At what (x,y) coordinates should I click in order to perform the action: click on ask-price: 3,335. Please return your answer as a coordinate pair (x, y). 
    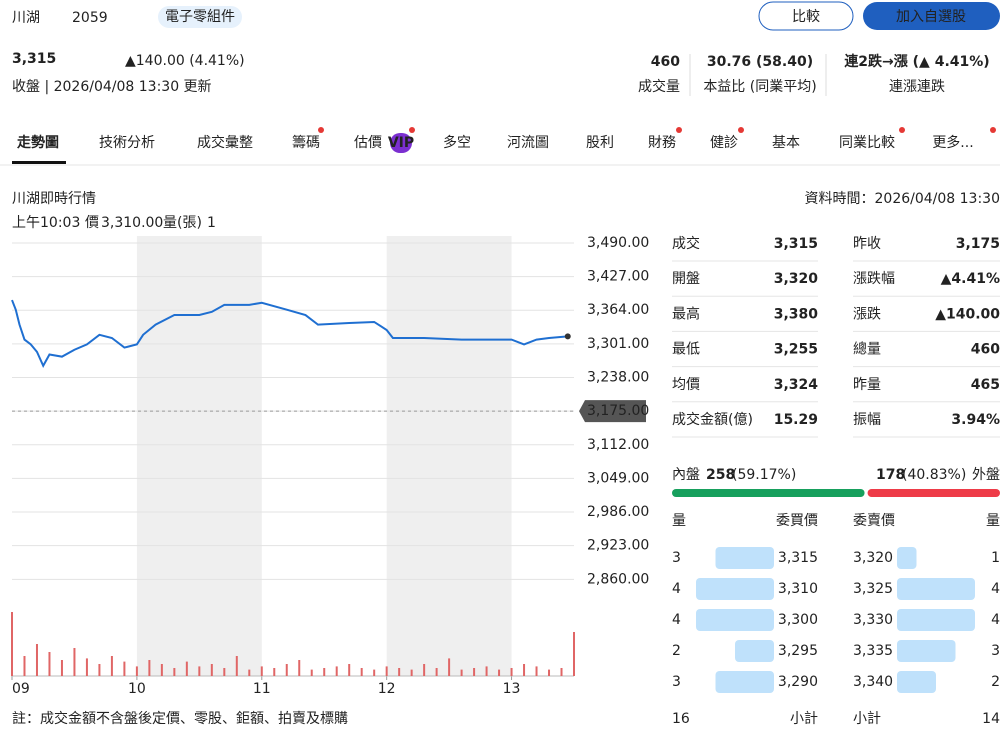
    Looking at the image, I should click on (873, 651).